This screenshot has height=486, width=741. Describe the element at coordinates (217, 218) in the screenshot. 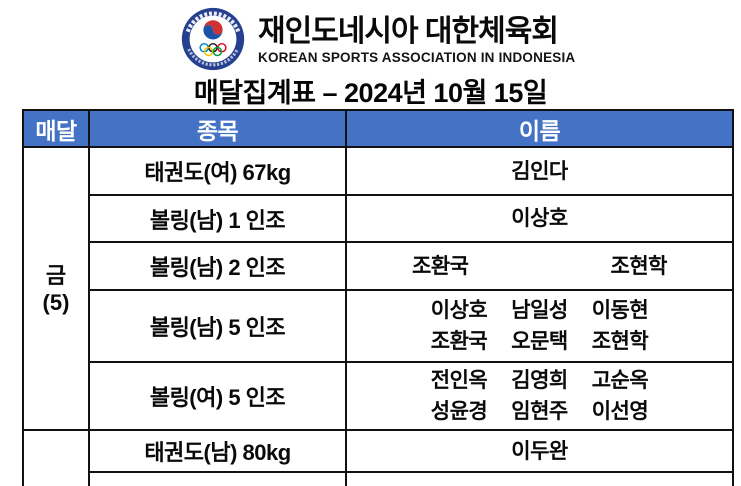

I see `event-cell: 볼링(남) 1 인조` at that location.